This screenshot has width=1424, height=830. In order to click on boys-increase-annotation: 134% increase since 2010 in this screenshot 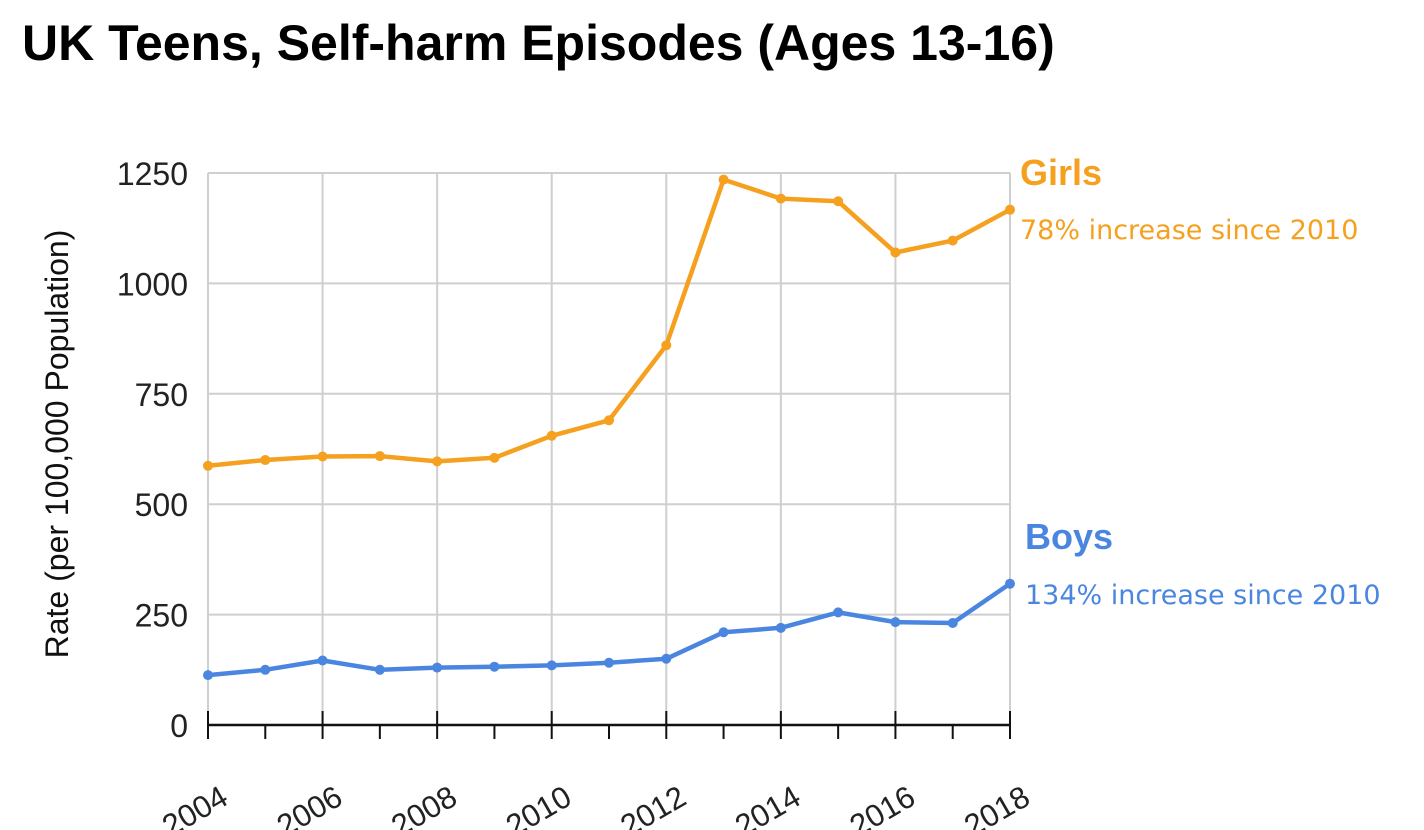, I will do `click(1203, 595)`.